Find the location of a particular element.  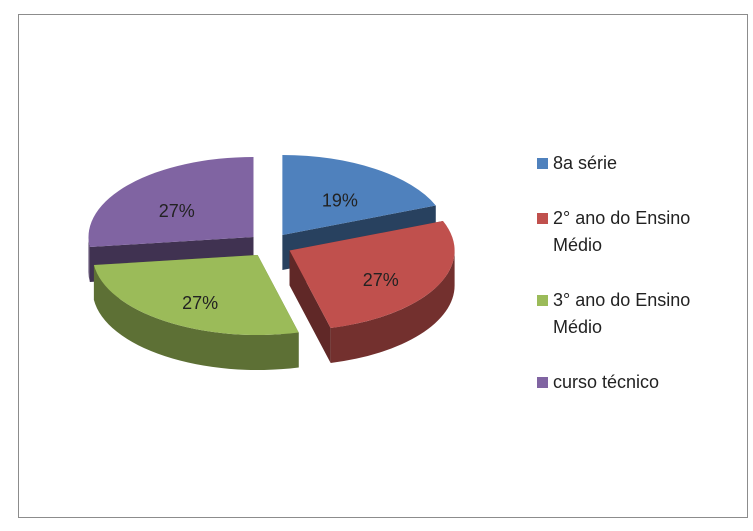

legend-item: 8a série is located at coordinates (639, 163).